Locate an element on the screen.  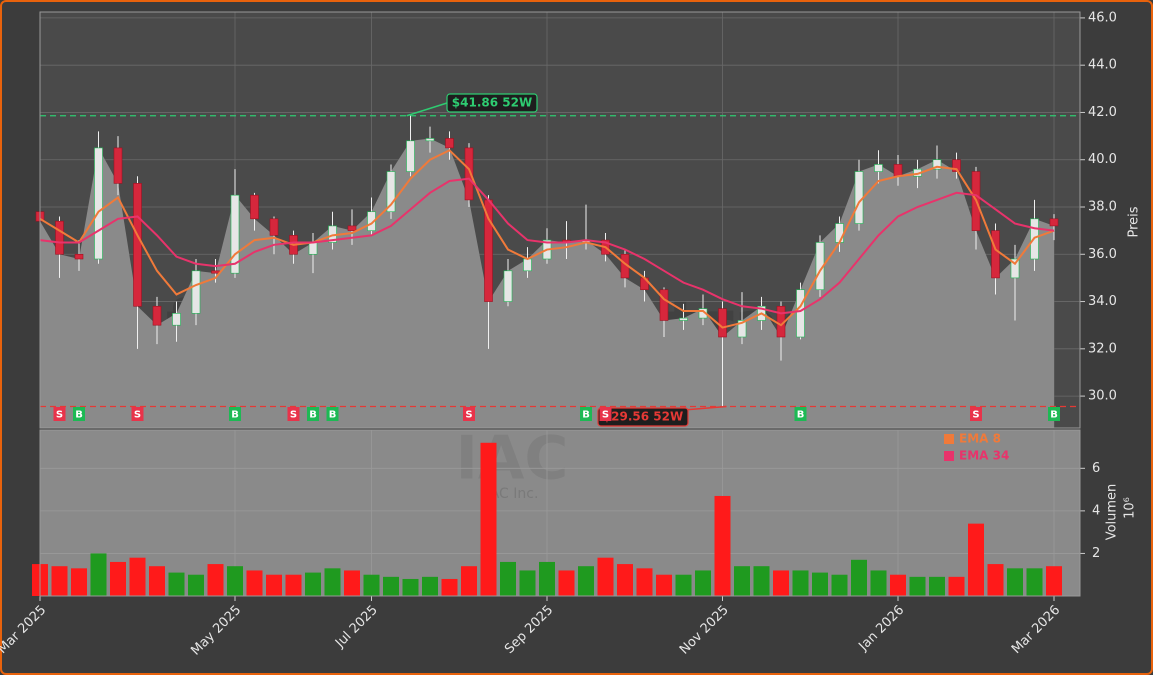
y-tick-label: 36.0 is located at coordinates (1102, 254).